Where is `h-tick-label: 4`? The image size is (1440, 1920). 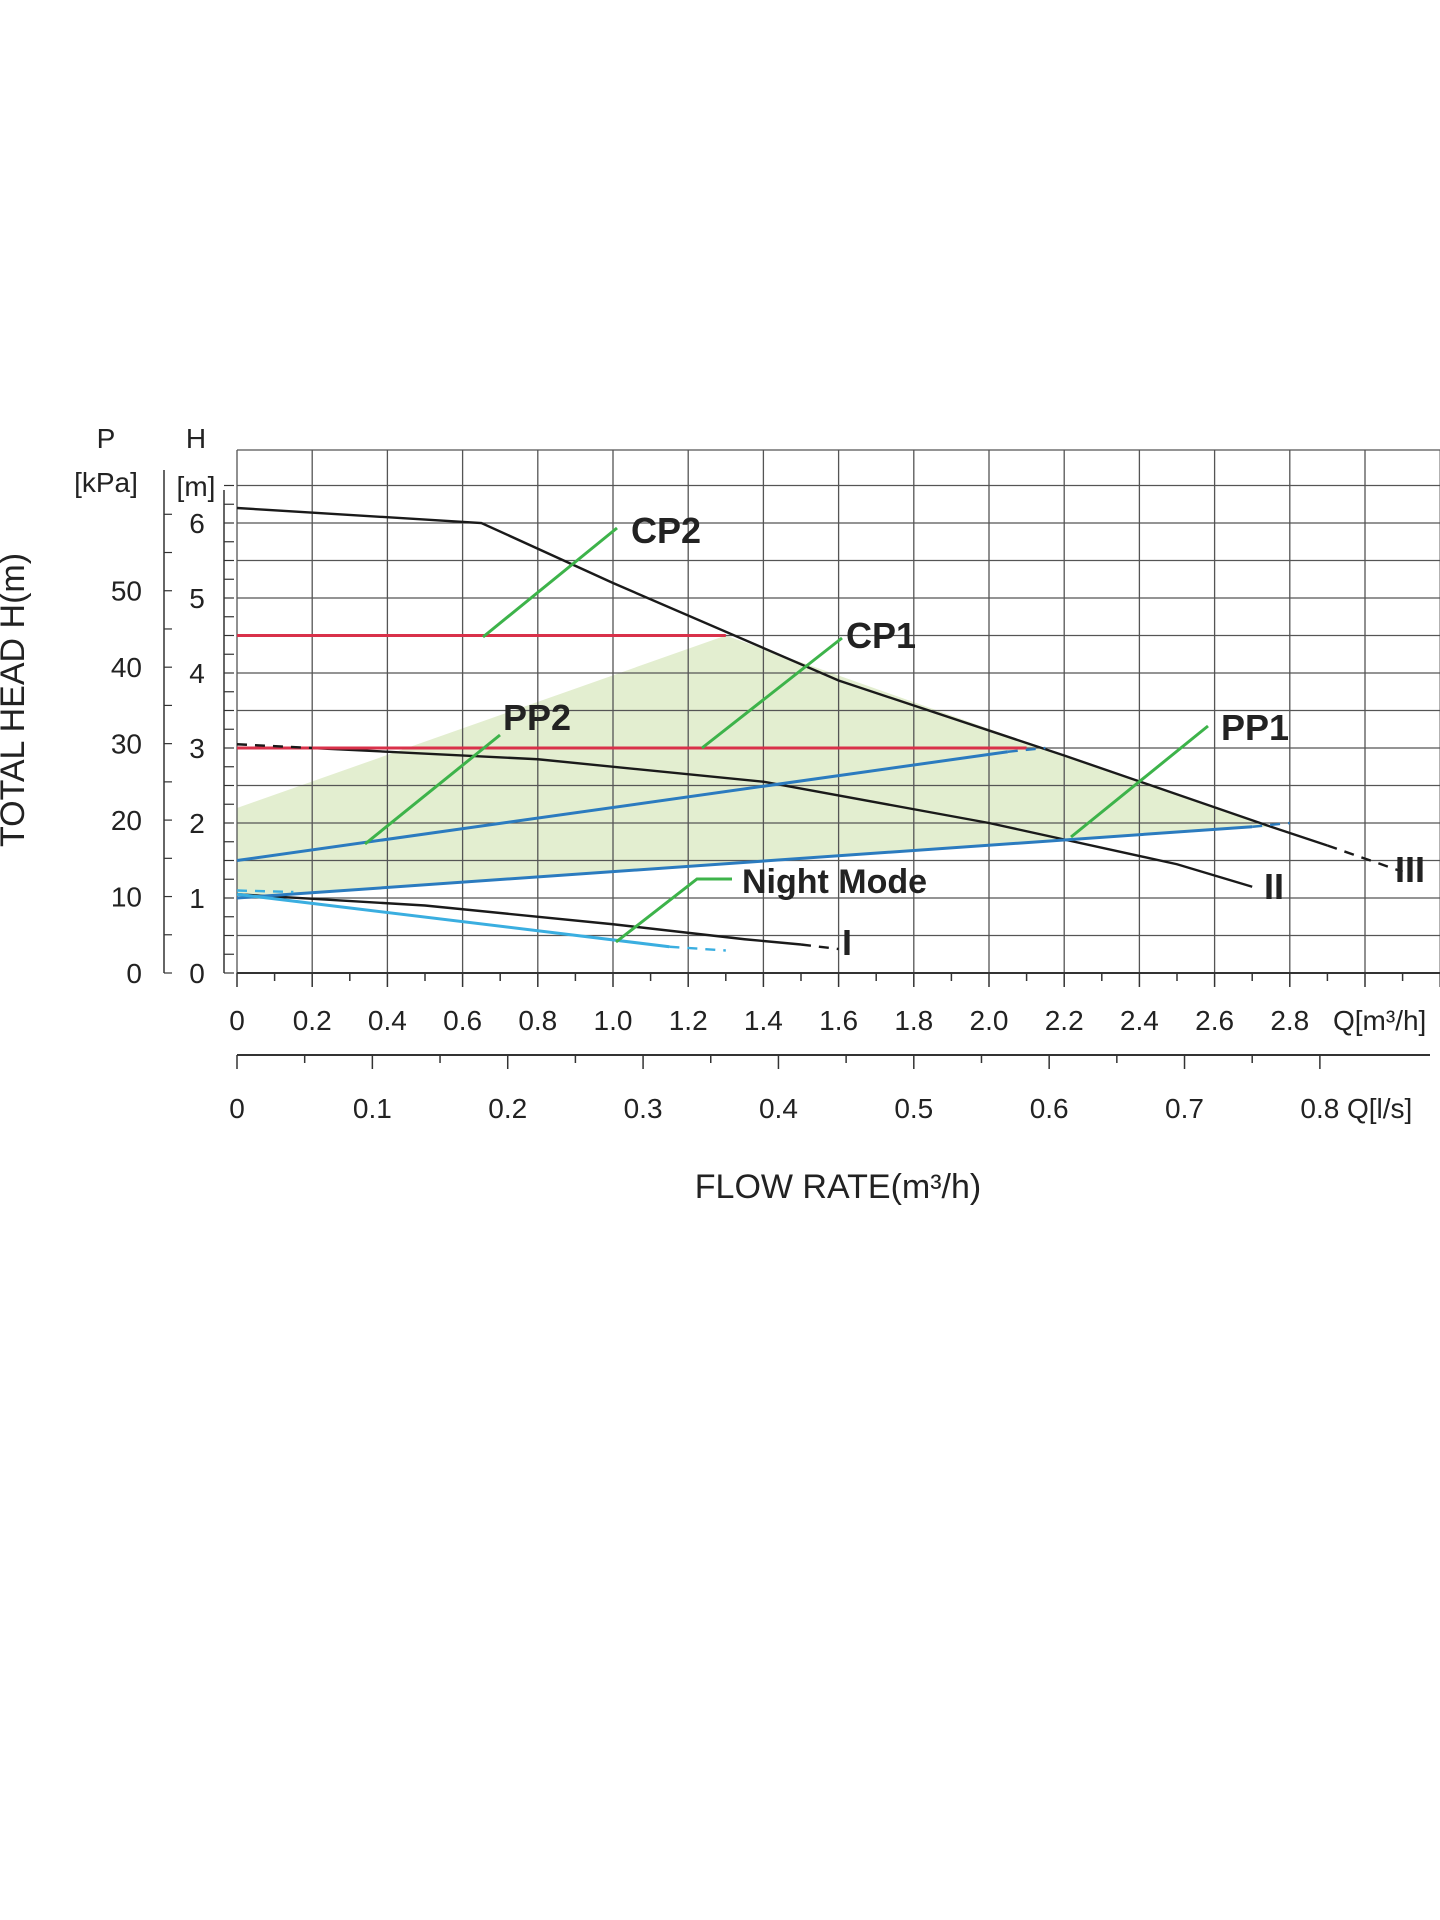 h-tick-label: 4 is located at coordinates (197, 673).